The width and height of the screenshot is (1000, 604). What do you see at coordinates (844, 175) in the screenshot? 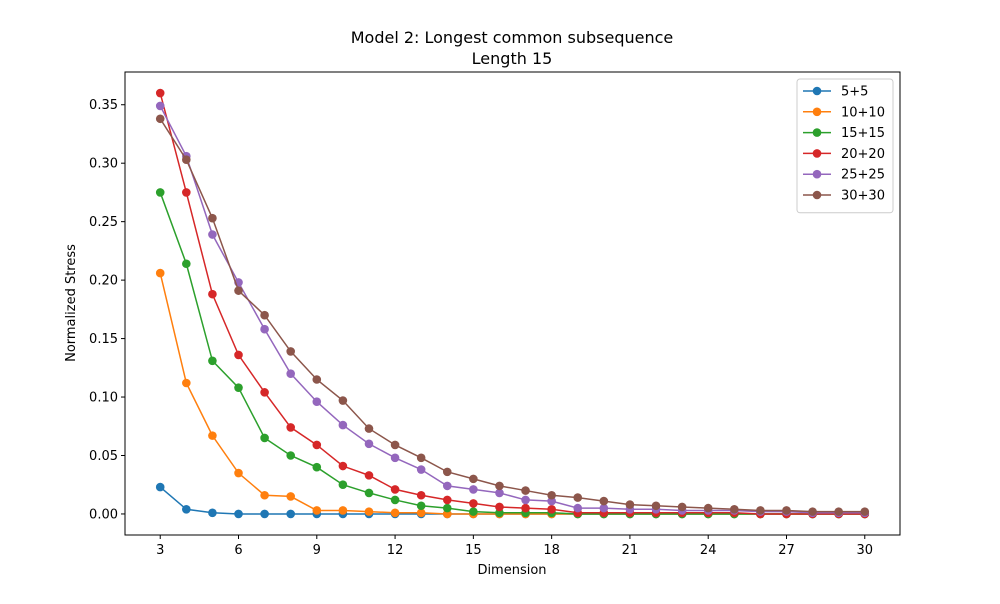
I see `legend-item: 25+25` at bounding box center [844, 175].